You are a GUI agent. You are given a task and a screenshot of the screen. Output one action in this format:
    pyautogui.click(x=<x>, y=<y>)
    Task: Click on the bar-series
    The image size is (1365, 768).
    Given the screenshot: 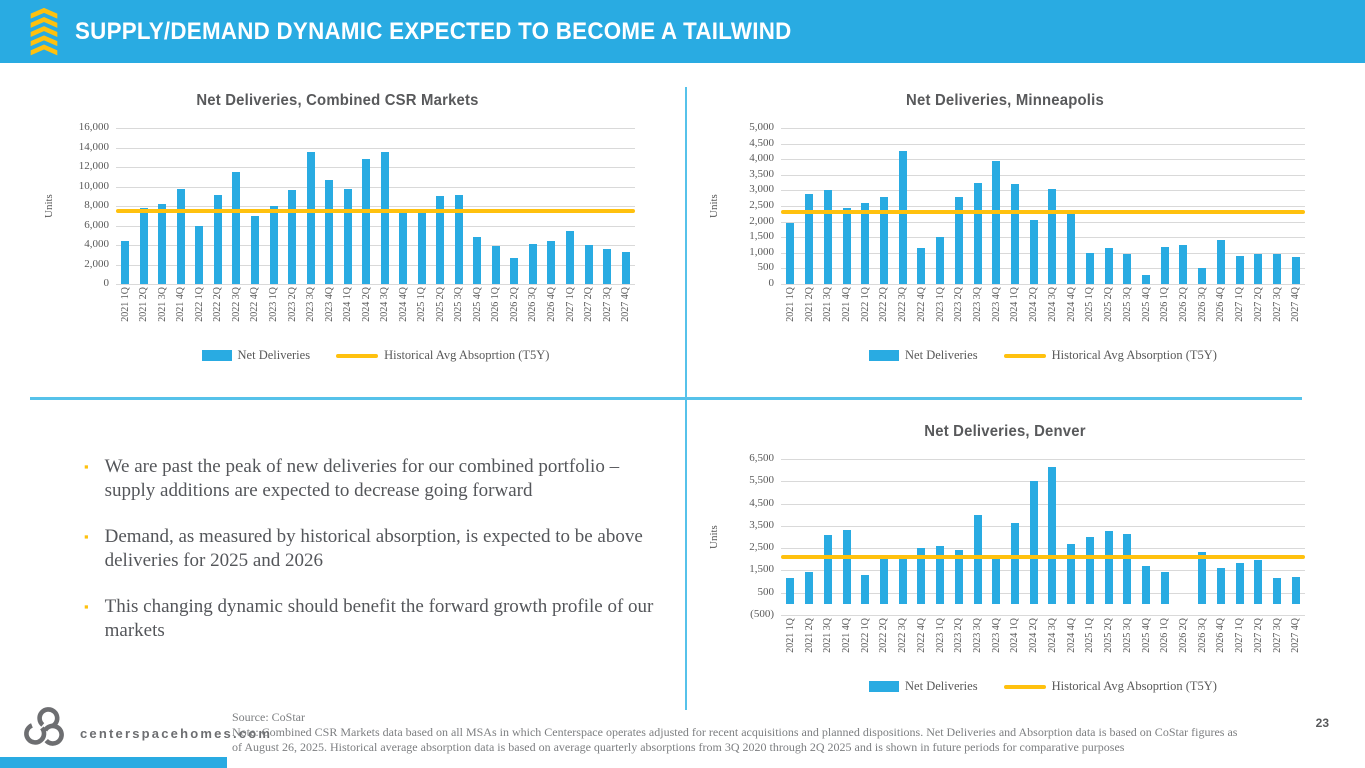 What is the action you would take?
    pyautogui.click(x=1043, y=206)
    